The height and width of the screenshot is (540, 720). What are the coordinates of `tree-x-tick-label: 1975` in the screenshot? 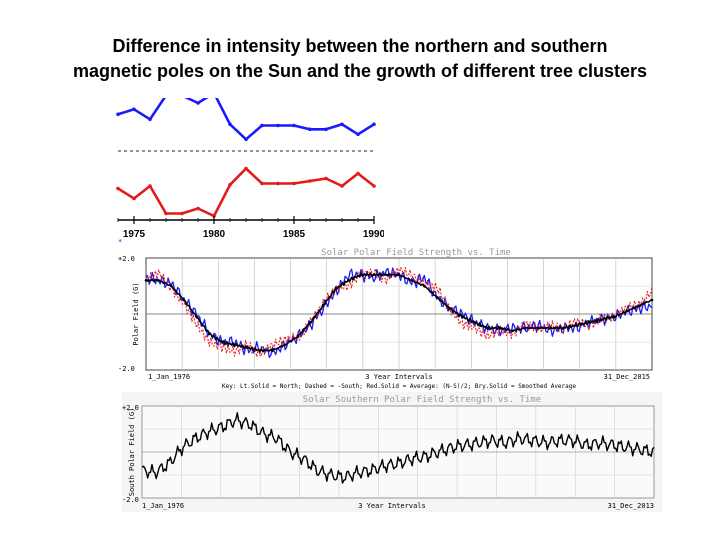 It's located at (134, 234).